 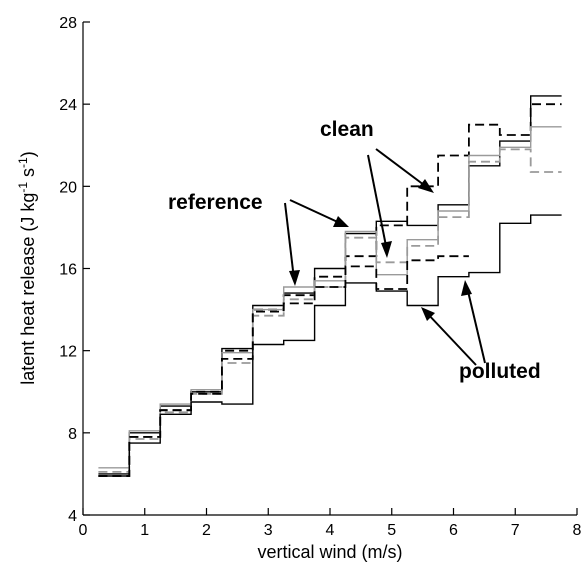 What do you see at coordinates (144, 530) in the screenshot?
I see `x-tick-label: 1` at bounding box center [144, 530].